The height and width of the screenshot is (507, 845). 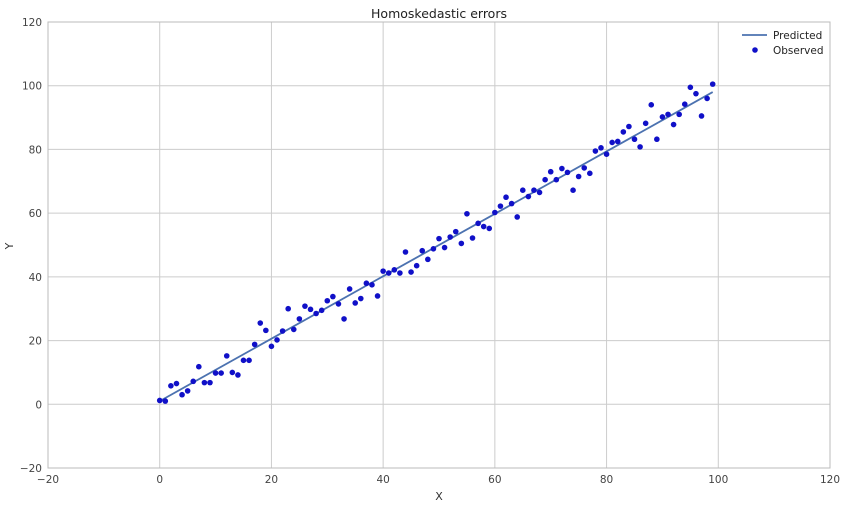 I want to click on y-tick-label: 60, so click(x=35, y=214).